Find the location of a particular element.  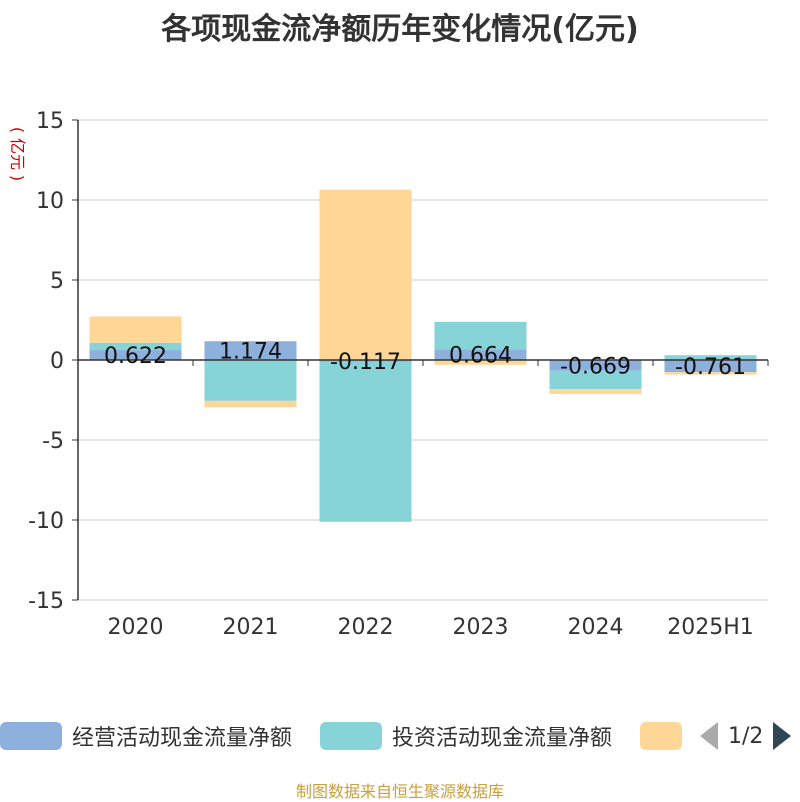

data-label: 1.174 is located at coordinates (250, 352).